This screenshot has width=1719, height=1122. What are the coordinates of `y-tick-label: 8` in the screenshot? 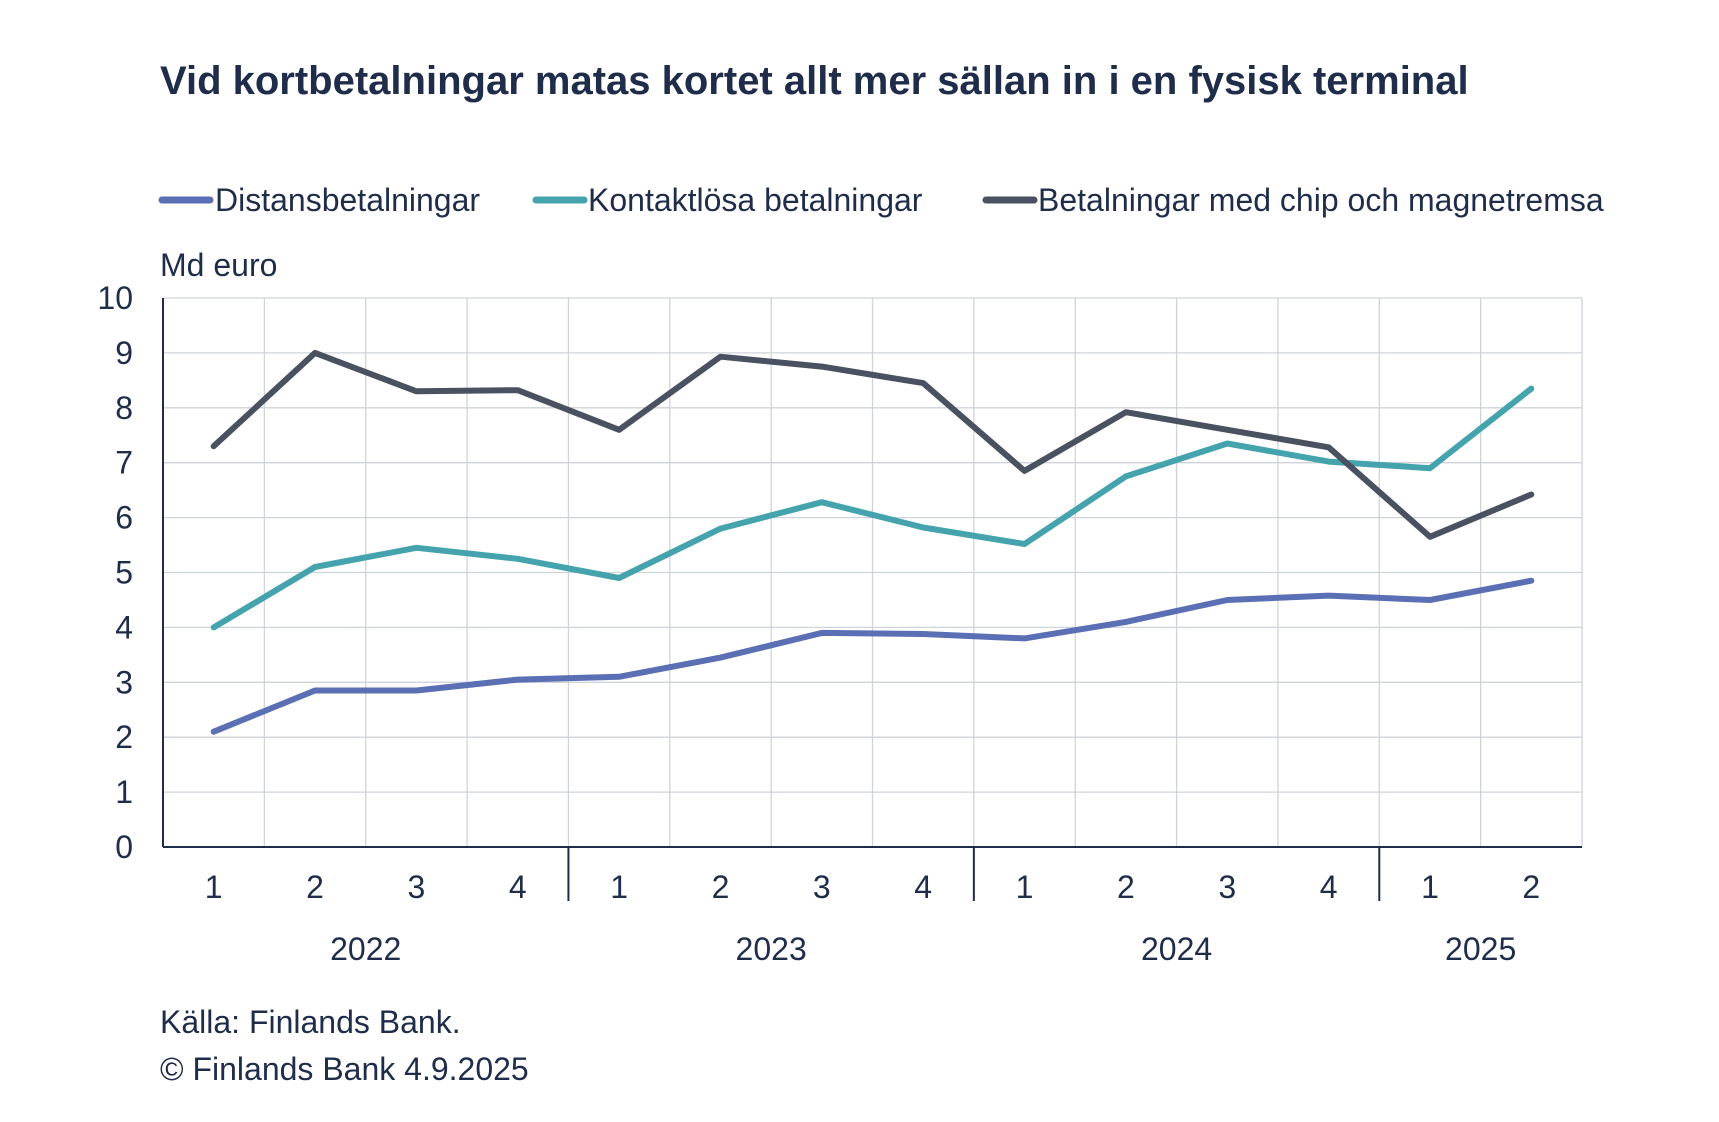 It's located at (124, 408).